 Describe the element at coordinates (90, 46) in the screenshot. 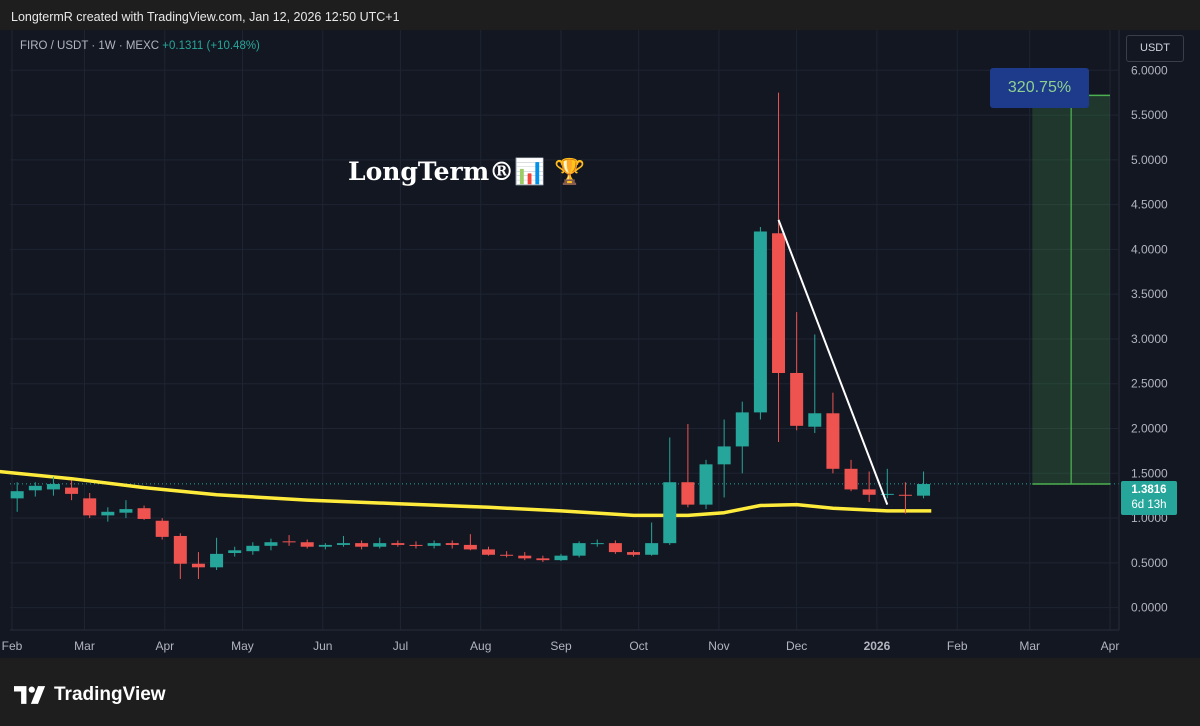

I see `symbol-label: FIRO / USDT · 1W · MEXC` at that location.